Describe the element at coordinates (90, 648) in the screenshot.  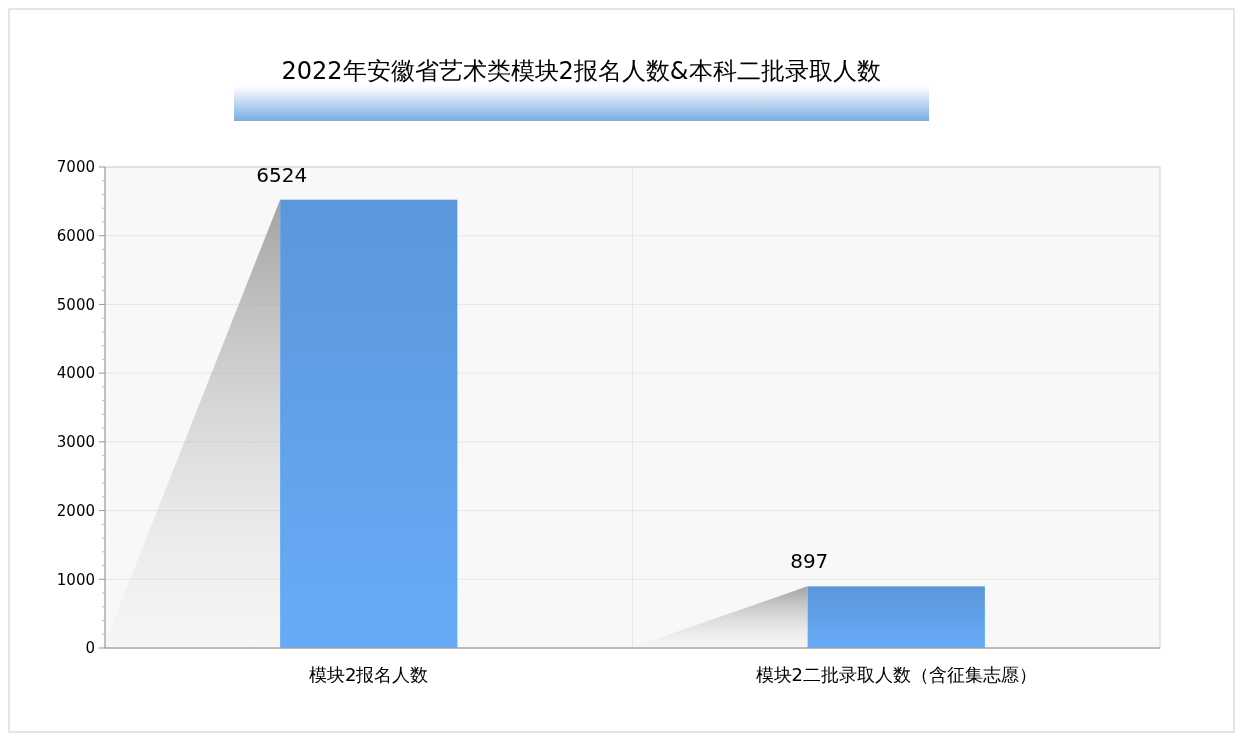
I see `y-tick-label: 0` at that location.